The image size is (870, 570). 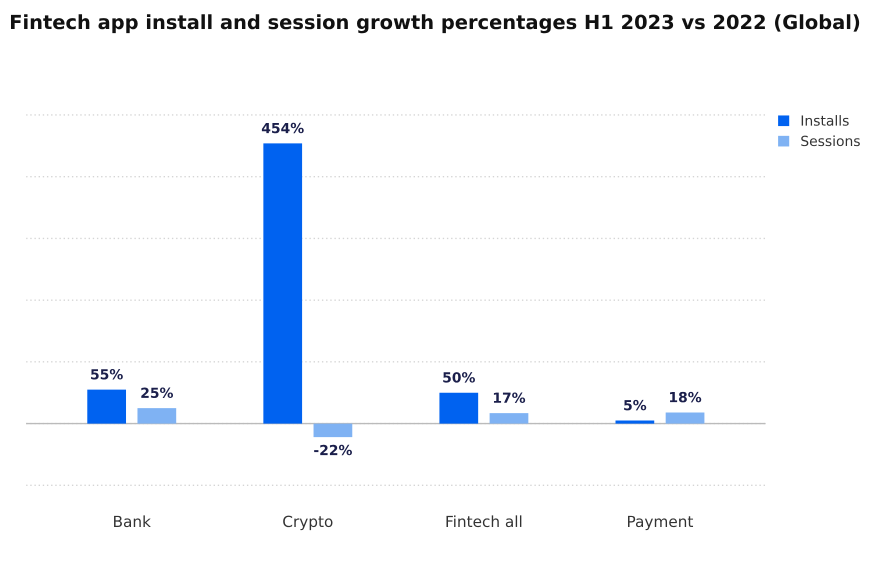 I want to click on legend-label: Installs, so click(x=825, y=120).